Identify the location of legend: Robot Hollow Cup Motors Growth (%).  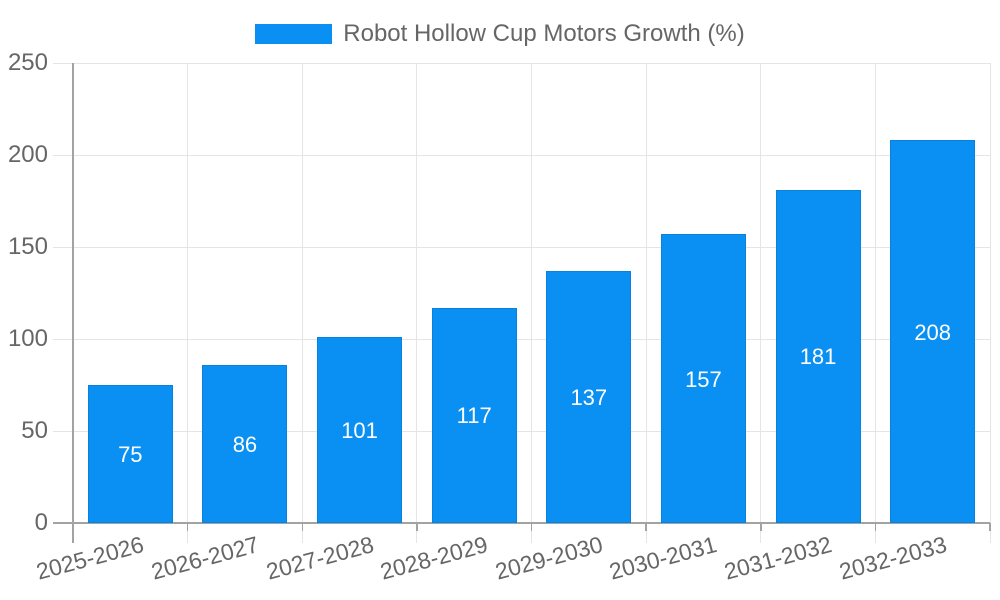
(500, 34).